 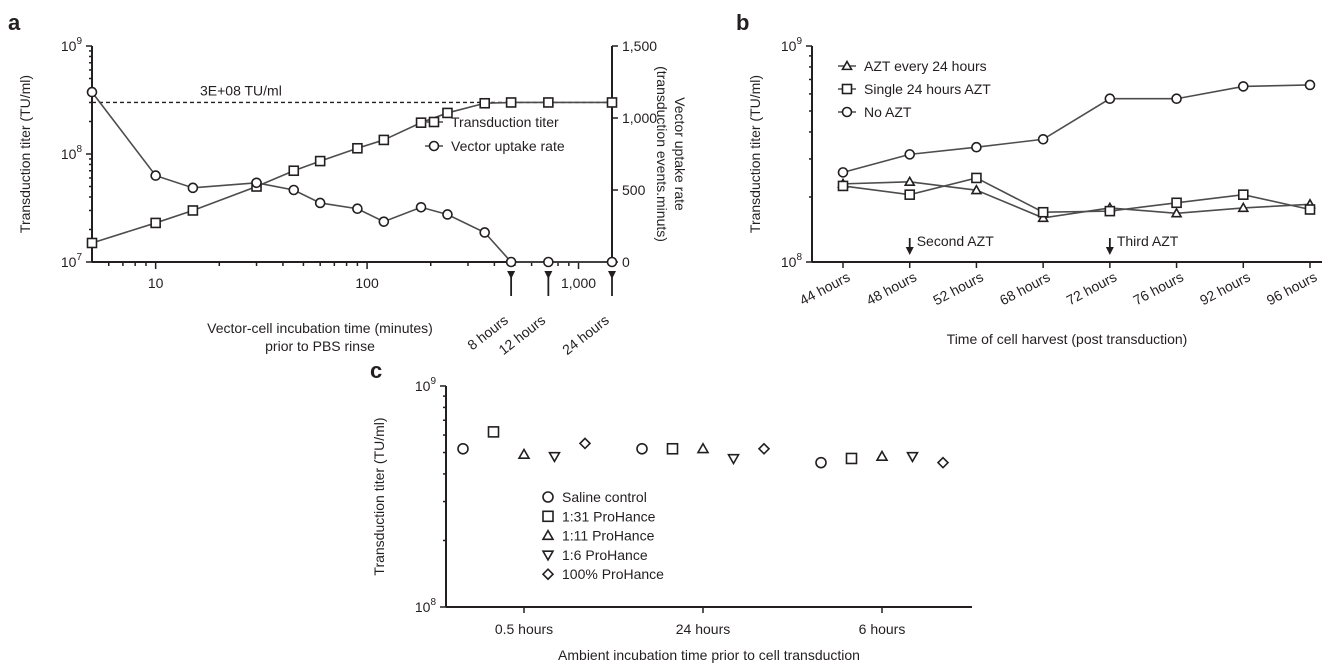 What do you see at coordinates (578, 283) in the screenshot?
I see `x-tick-label: 1,000` at bounding box center [578, 283].